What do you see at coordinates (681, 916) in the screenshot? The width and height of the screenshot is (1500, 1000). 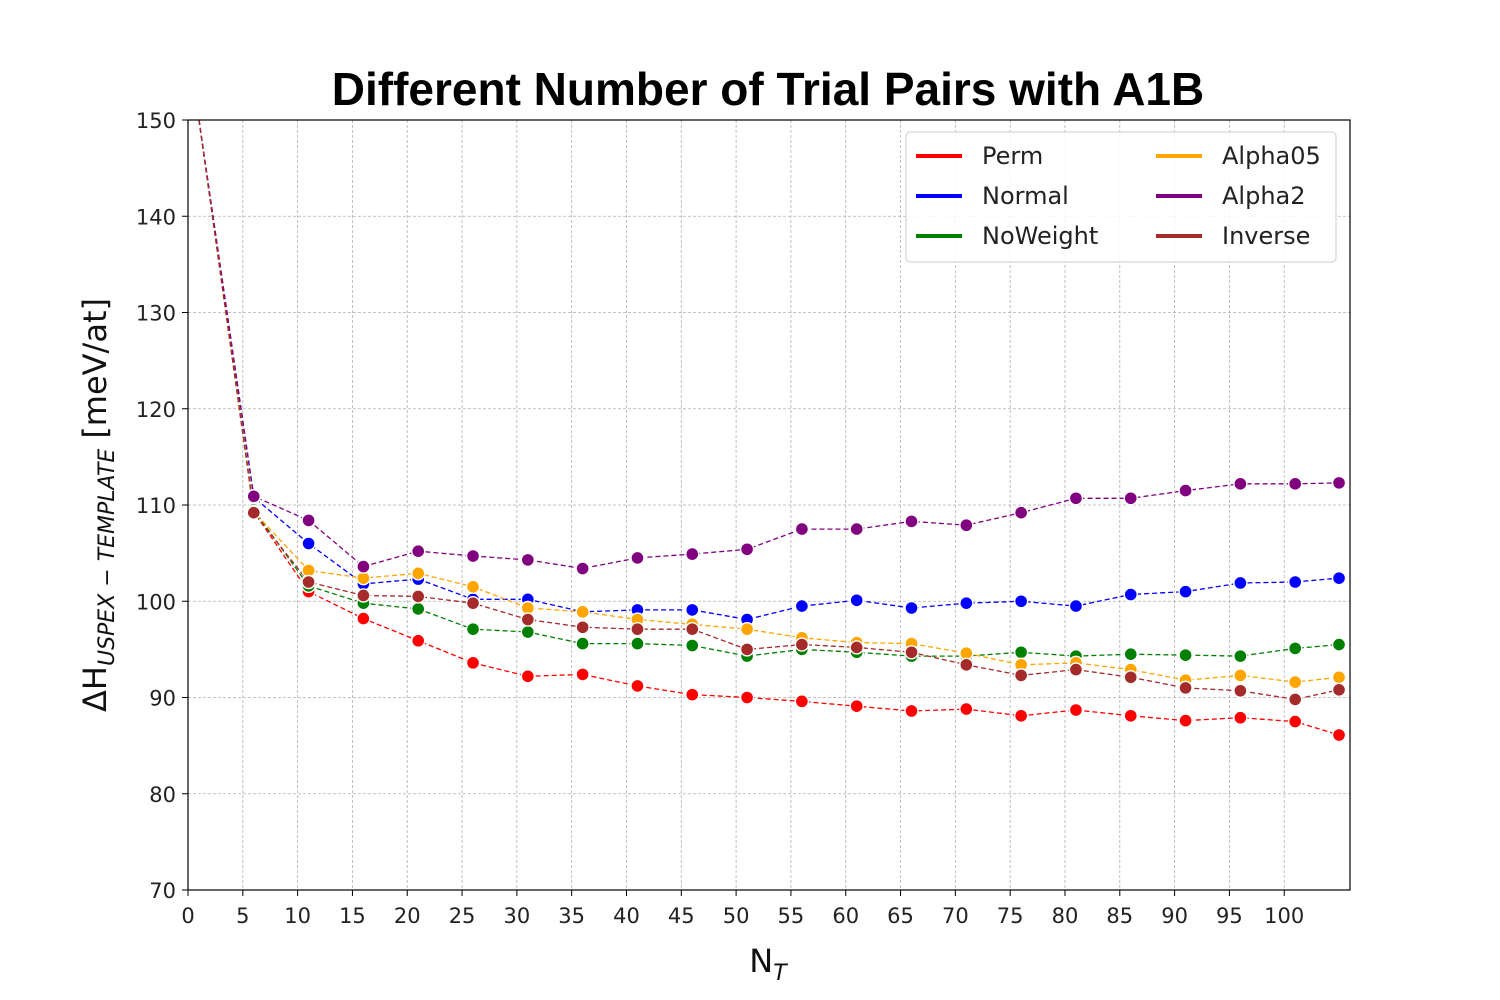 I see `x-tick-label: 45` at bounding box center [681, 916].